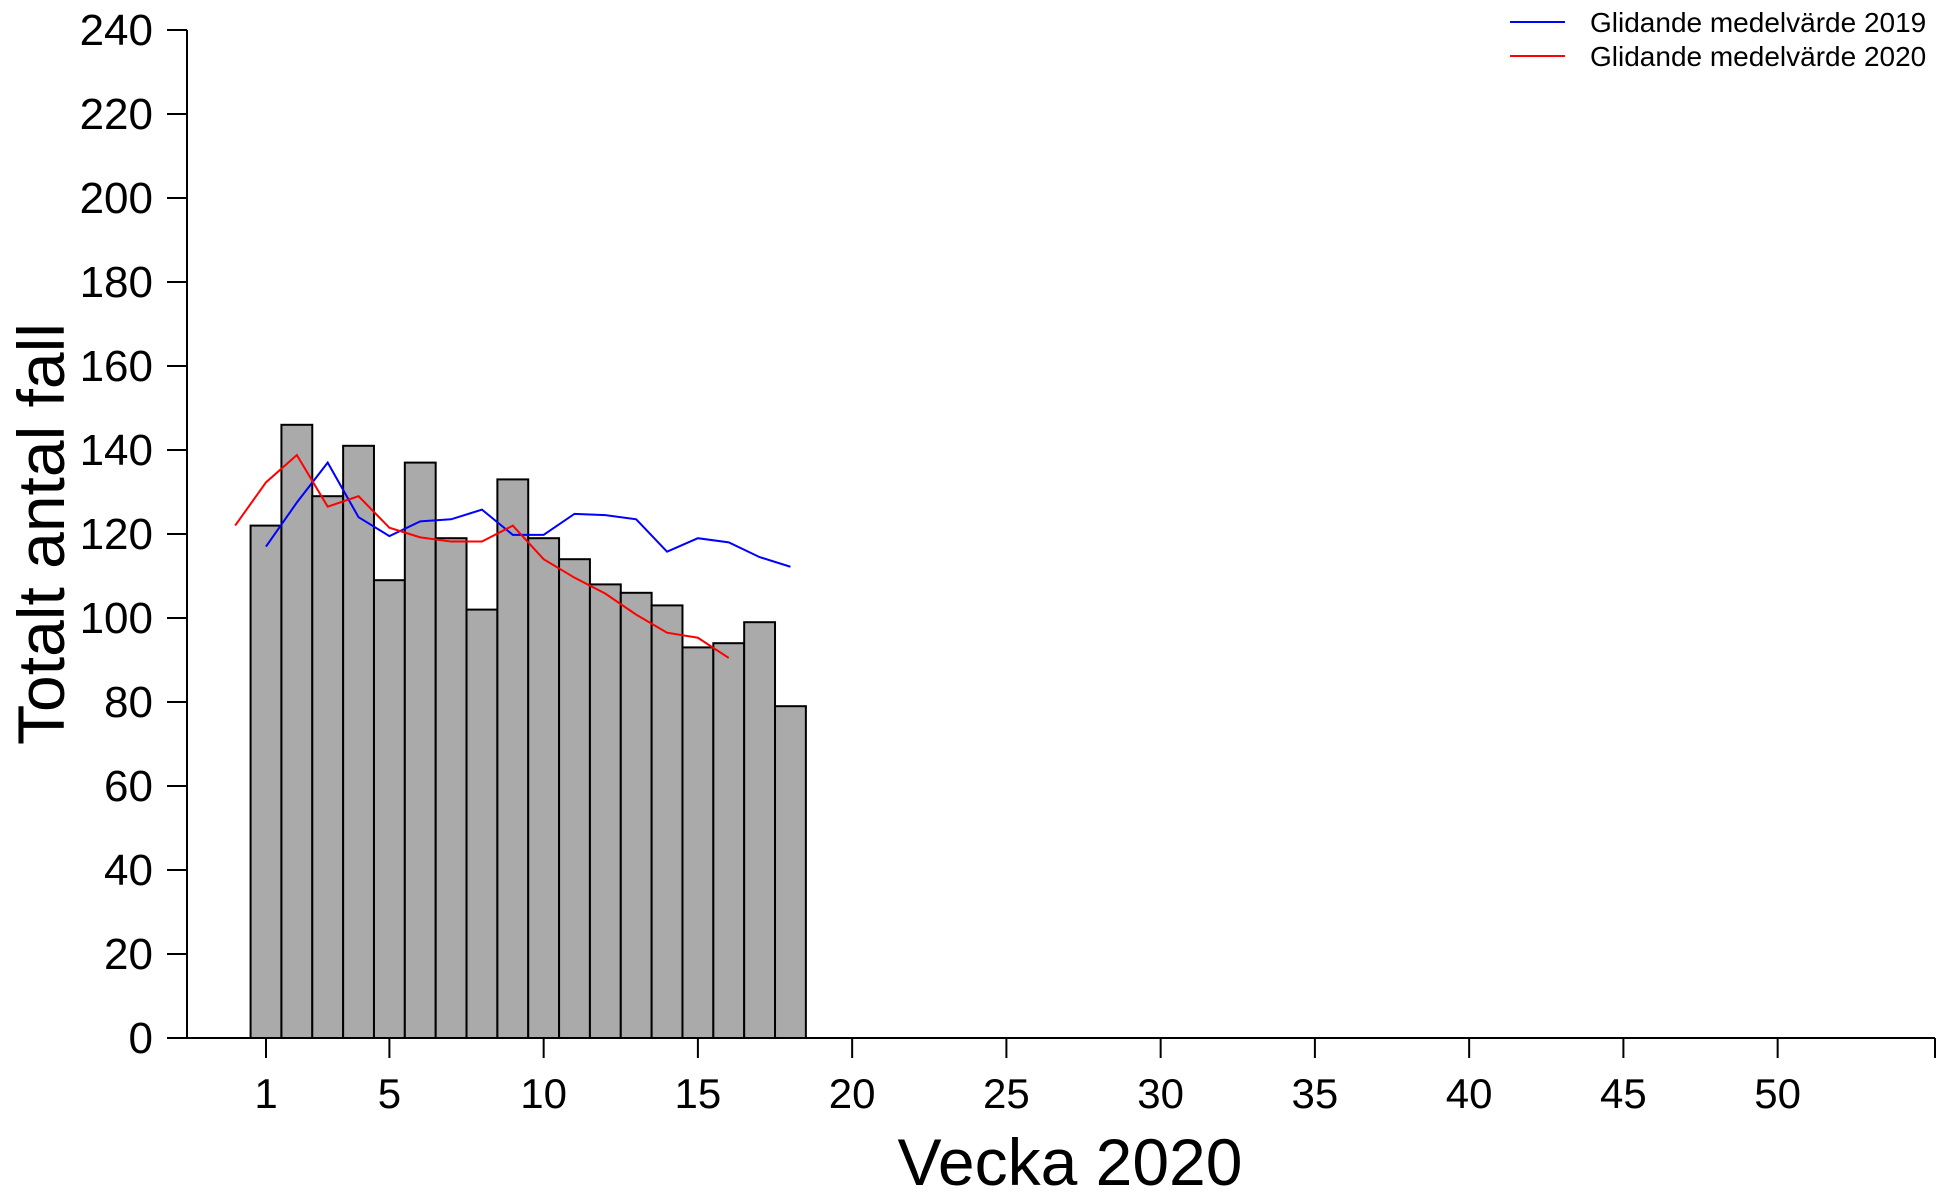  Describe the element at coordinates (116, 114) in the screenshot. I see `y-tick-label: 220` at that location.